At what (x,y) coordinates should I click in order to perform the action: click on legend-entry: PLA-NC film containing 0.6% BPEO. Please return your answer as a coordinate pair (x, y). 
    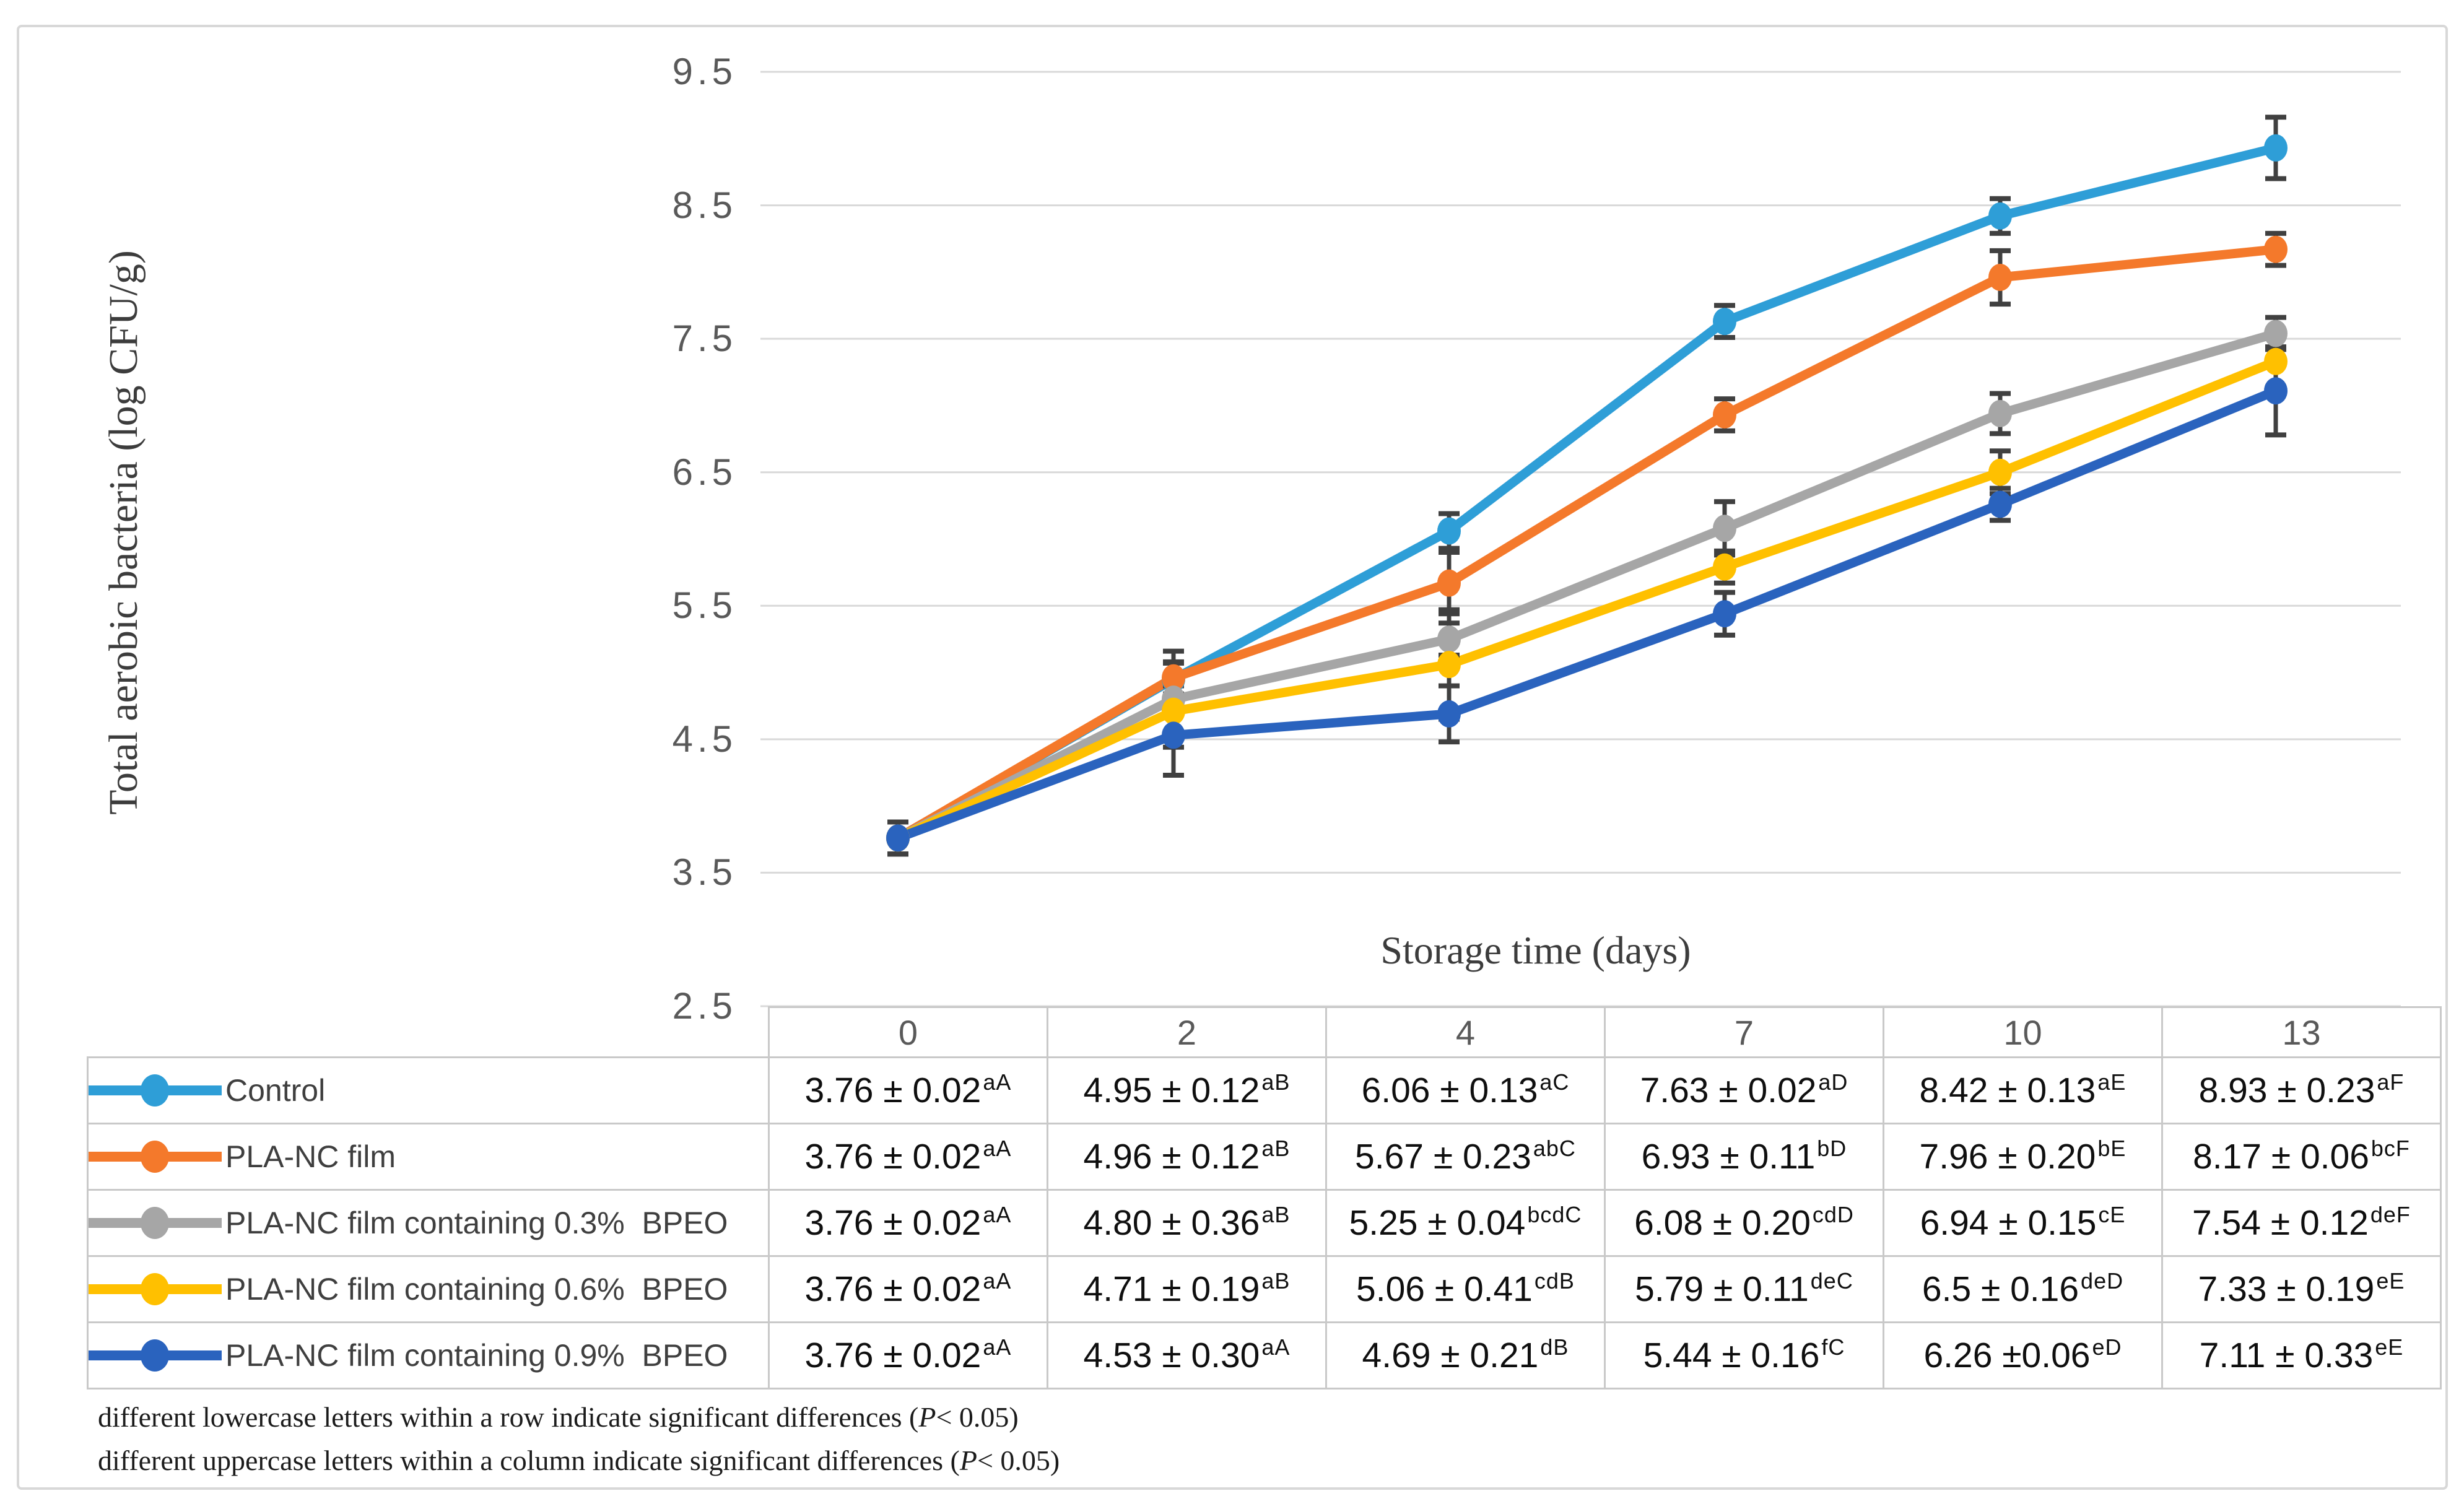
    Looking at the image, I should click on (428, 1289).